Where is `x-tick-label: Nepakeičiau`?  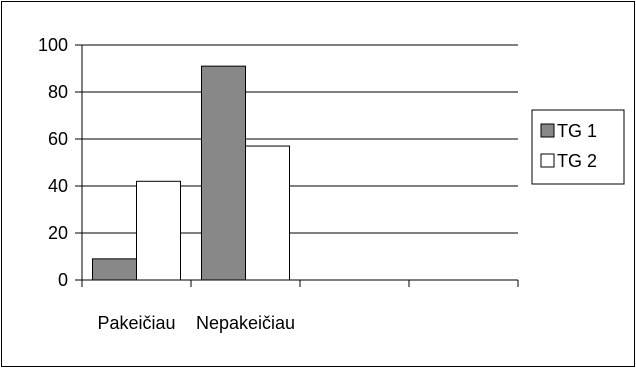
x-tick-label: Nepakeičiau is located at coordinates (245, 323).